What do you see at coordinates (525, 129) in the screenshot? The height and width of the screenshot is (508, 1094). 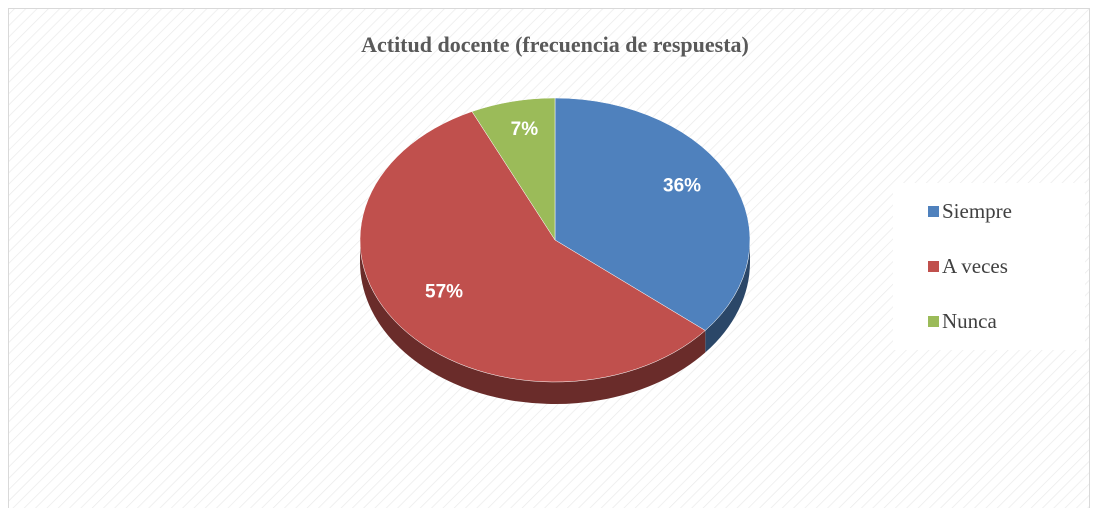 I see `data-label: 7%` at bounding box center [525, 129].